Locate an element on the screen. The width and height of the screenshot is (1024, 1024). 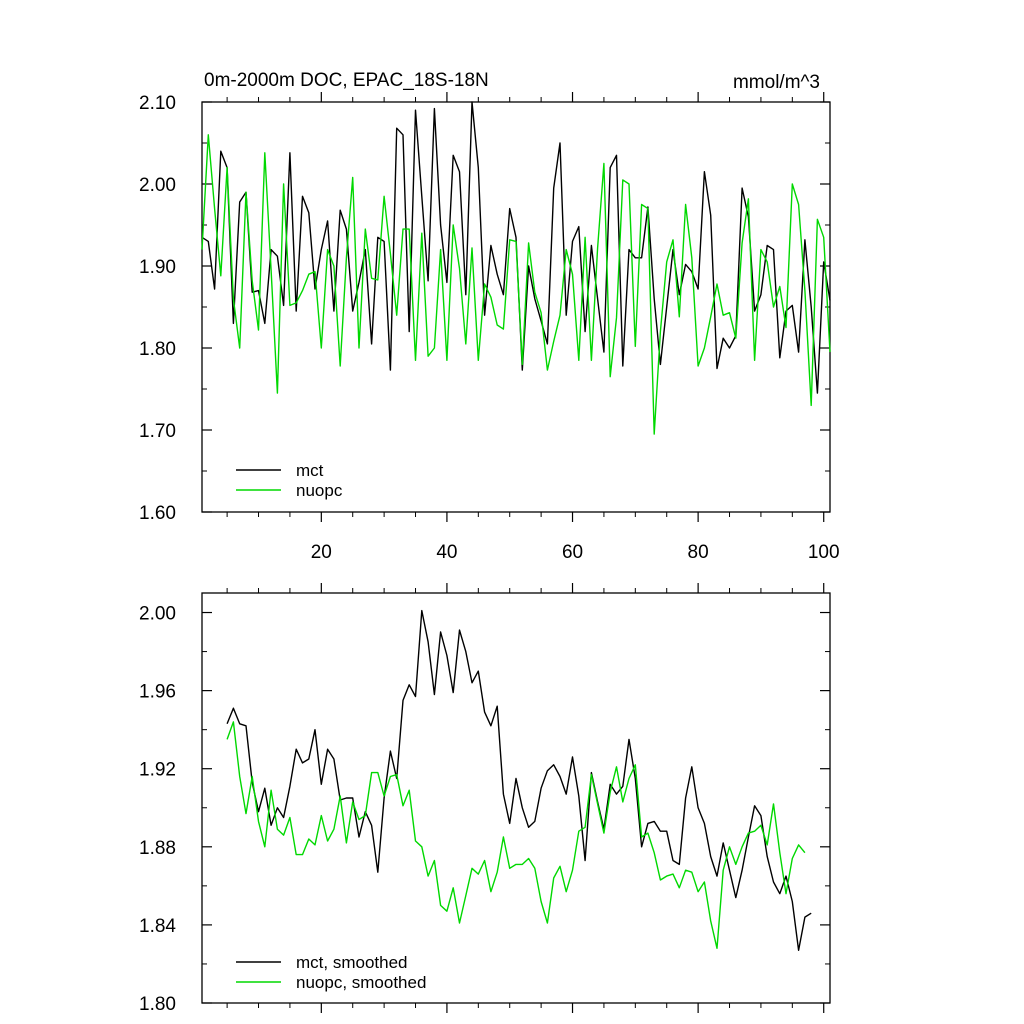
y-tick-label: 1.92 is located at coordinates (157, 770).